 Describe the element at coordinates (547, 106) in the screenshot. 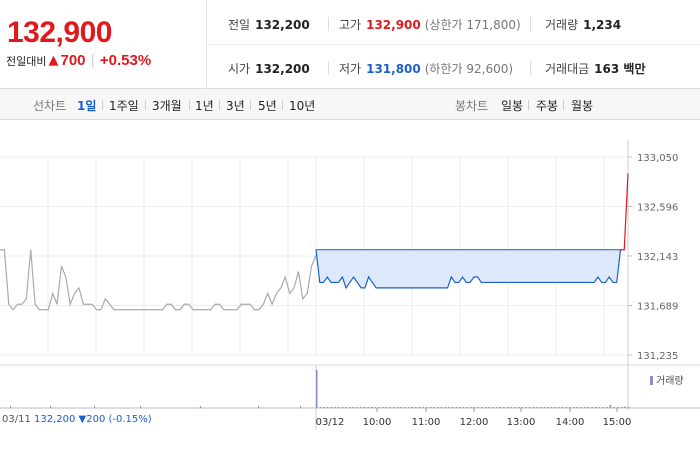

I see `candle-weekly-button: 주봉` at that location.